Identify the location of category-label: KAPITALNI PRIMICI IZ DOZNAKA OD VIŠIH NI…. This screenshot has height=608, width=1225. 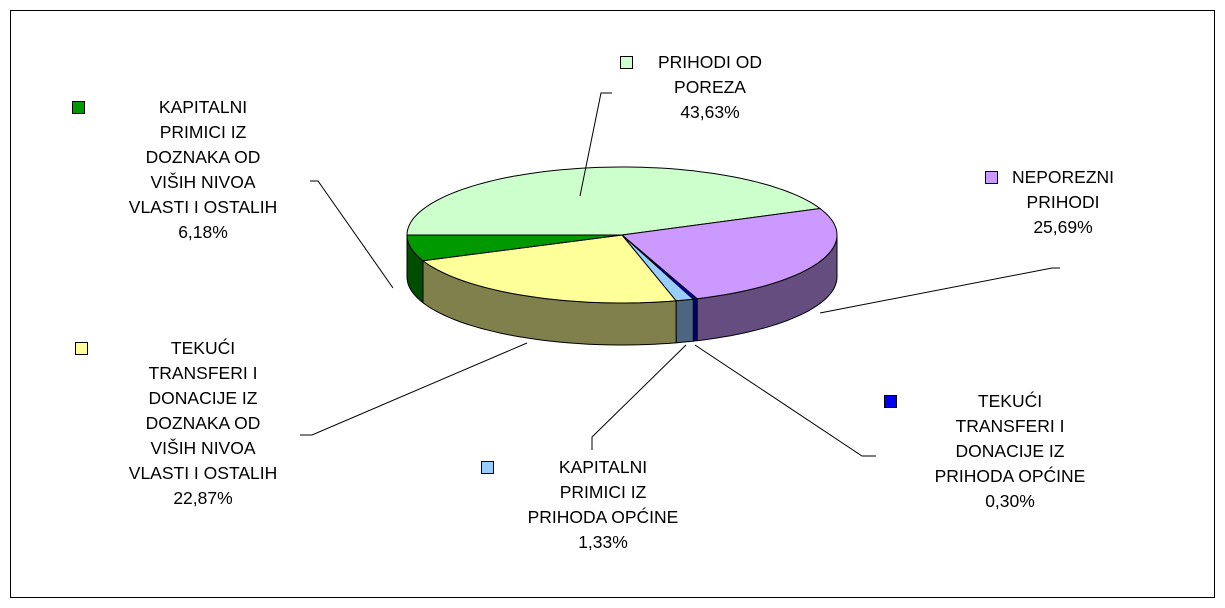
(203, 157).